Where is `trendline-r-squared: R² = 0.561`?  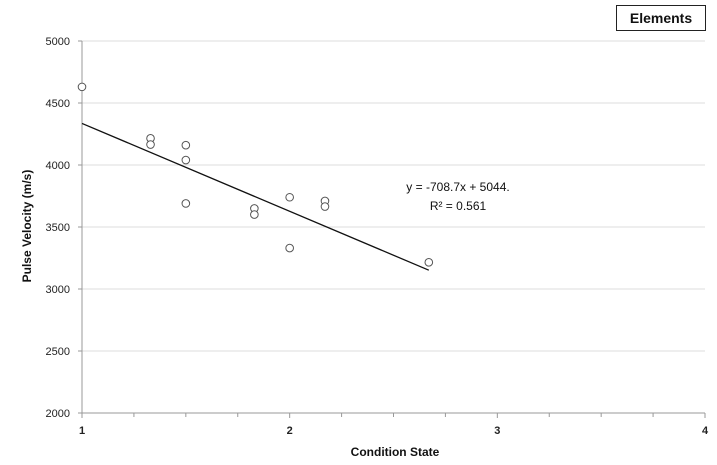
trendline-r-squared: R² = 0.561 is located at coordinates (458, 206).